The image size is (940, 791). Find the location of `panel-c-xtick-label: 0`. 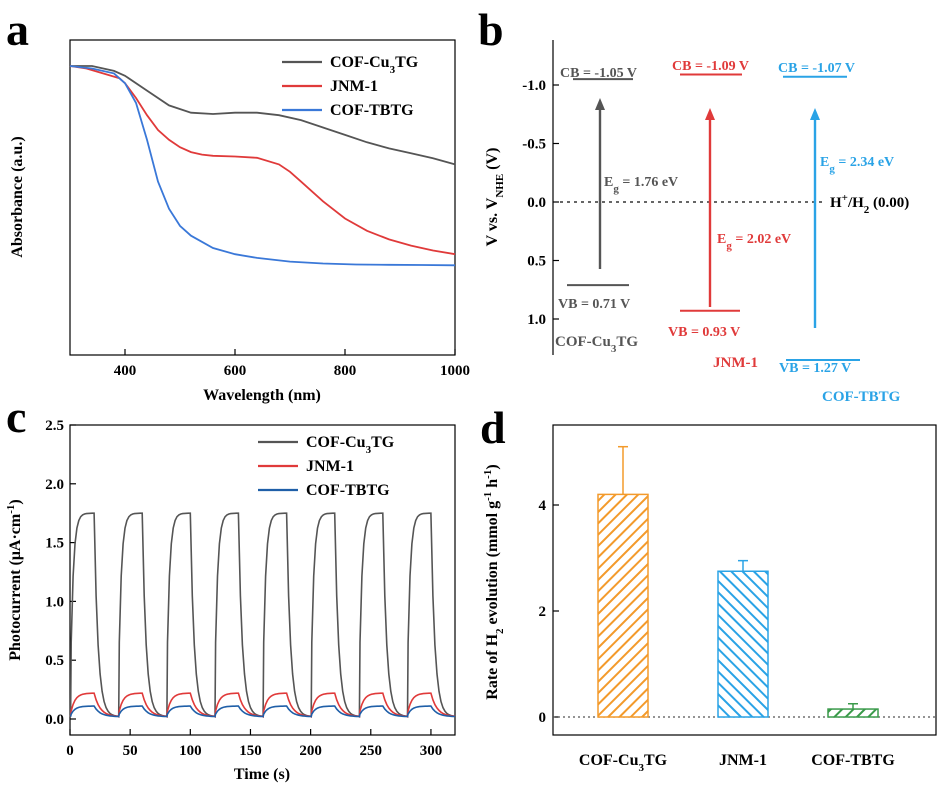

panel-c-xtick-label: 0 is located at coordinates (70, 751).